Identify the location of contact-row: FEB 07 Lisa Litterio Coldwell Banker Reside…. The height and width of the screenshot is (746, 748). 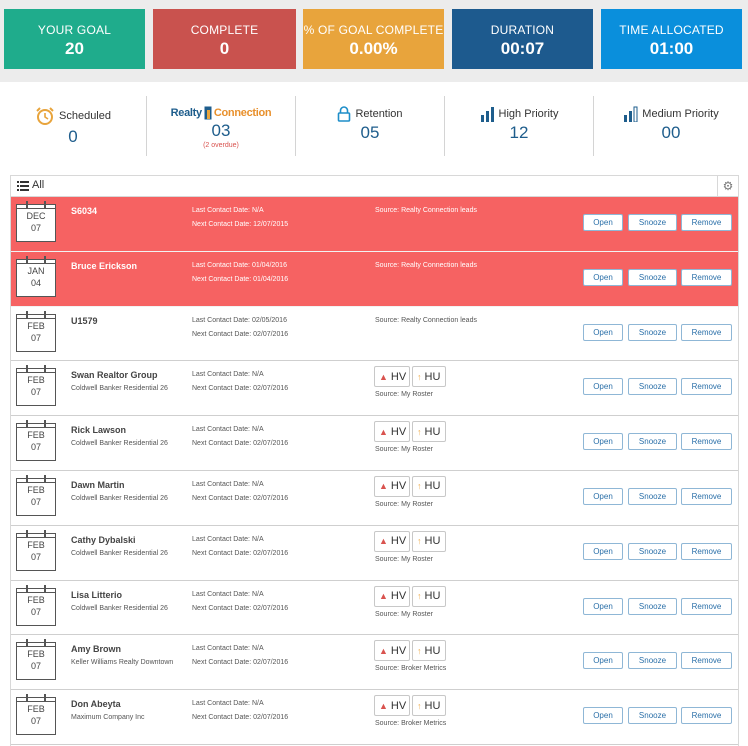
(374, 608).